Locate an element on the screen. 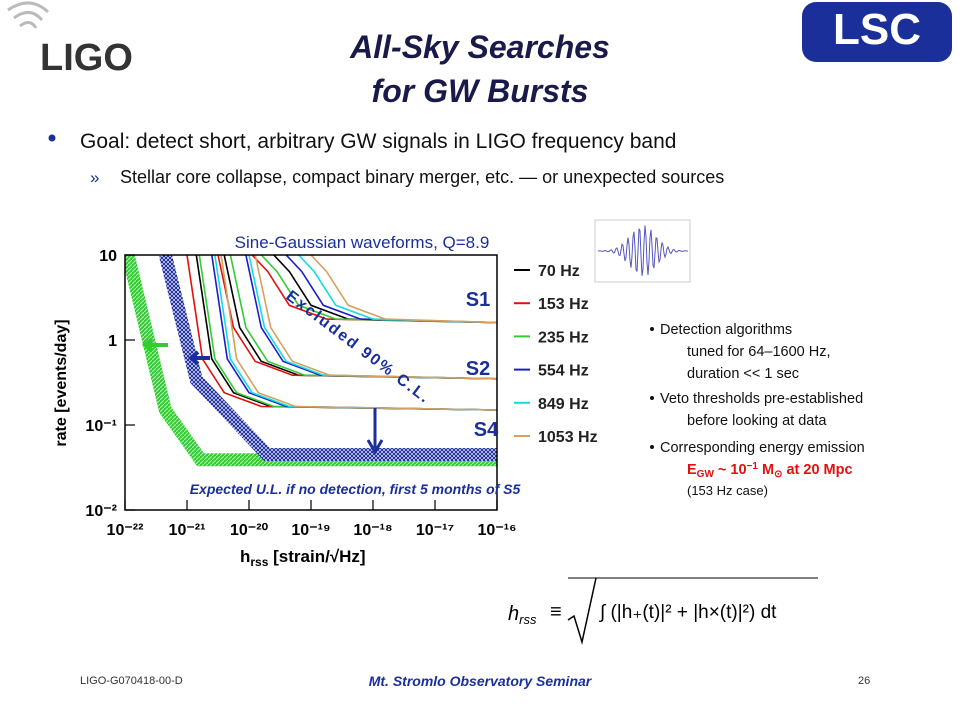 The height and width of the screenshot is (720, 960). radical is located at coordinates (582, 611).